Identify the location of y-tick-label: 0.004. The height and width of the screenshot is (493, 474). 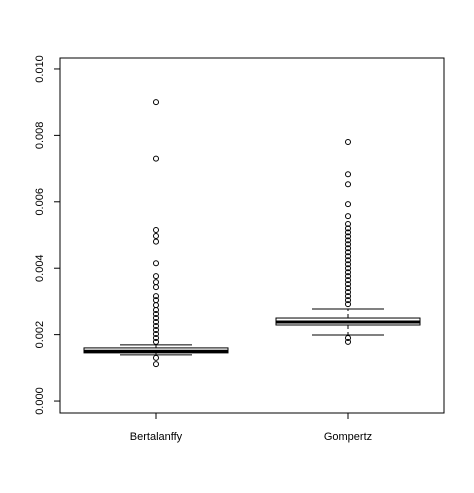
(40, 268).